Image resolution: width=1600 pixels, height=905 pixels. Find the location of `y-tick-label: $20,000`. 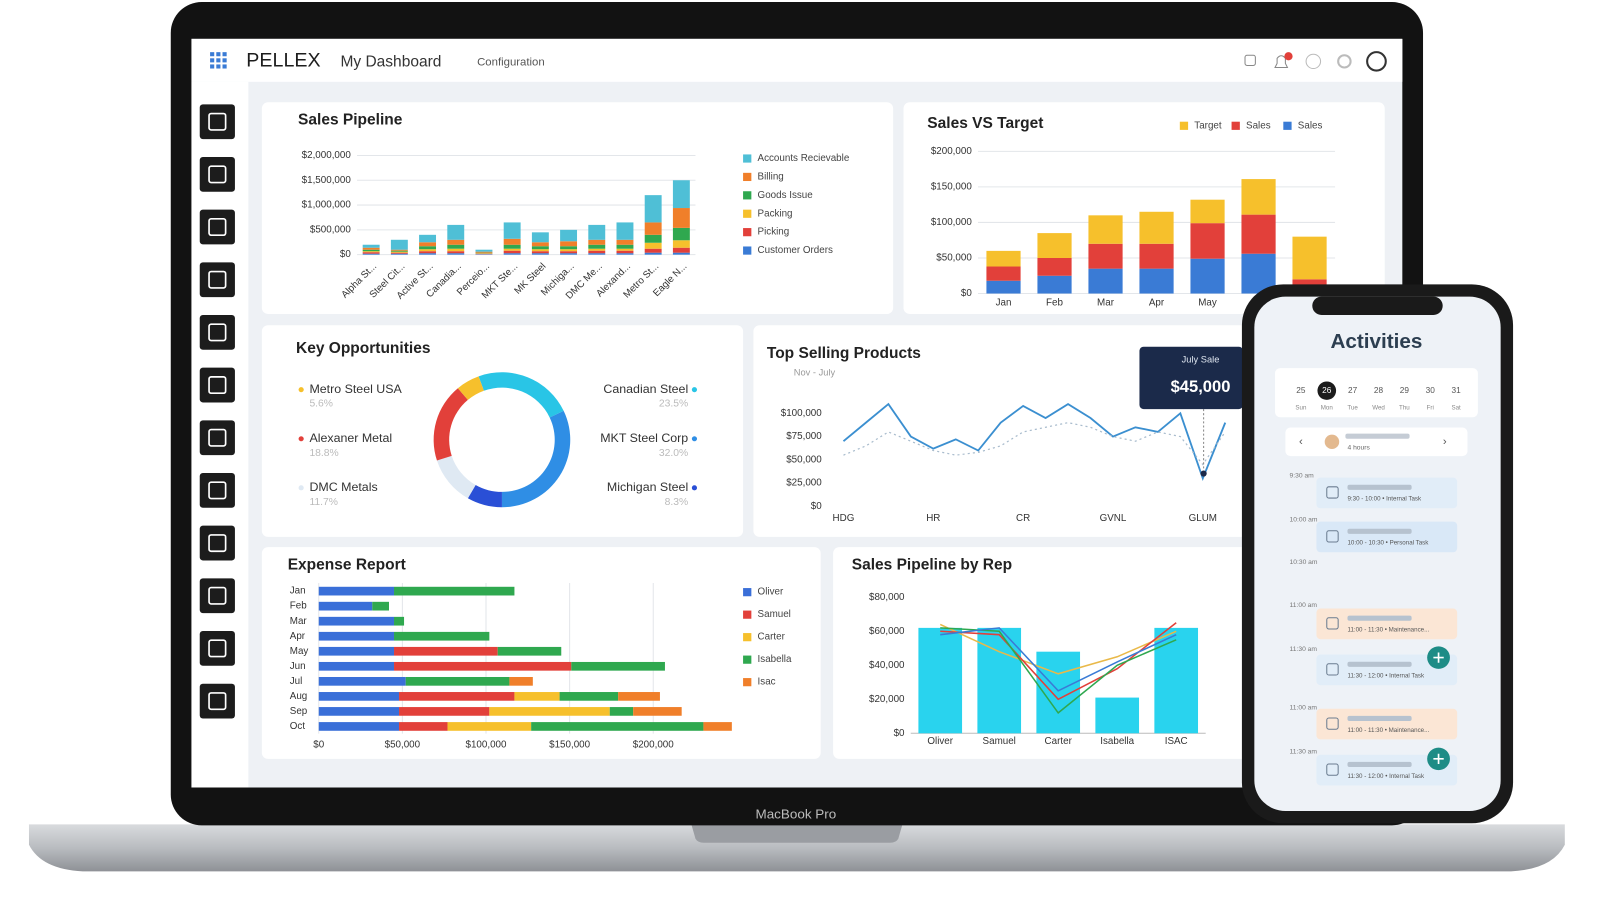

y-tick-label: $20,000 is located at coordinates (887, 699).